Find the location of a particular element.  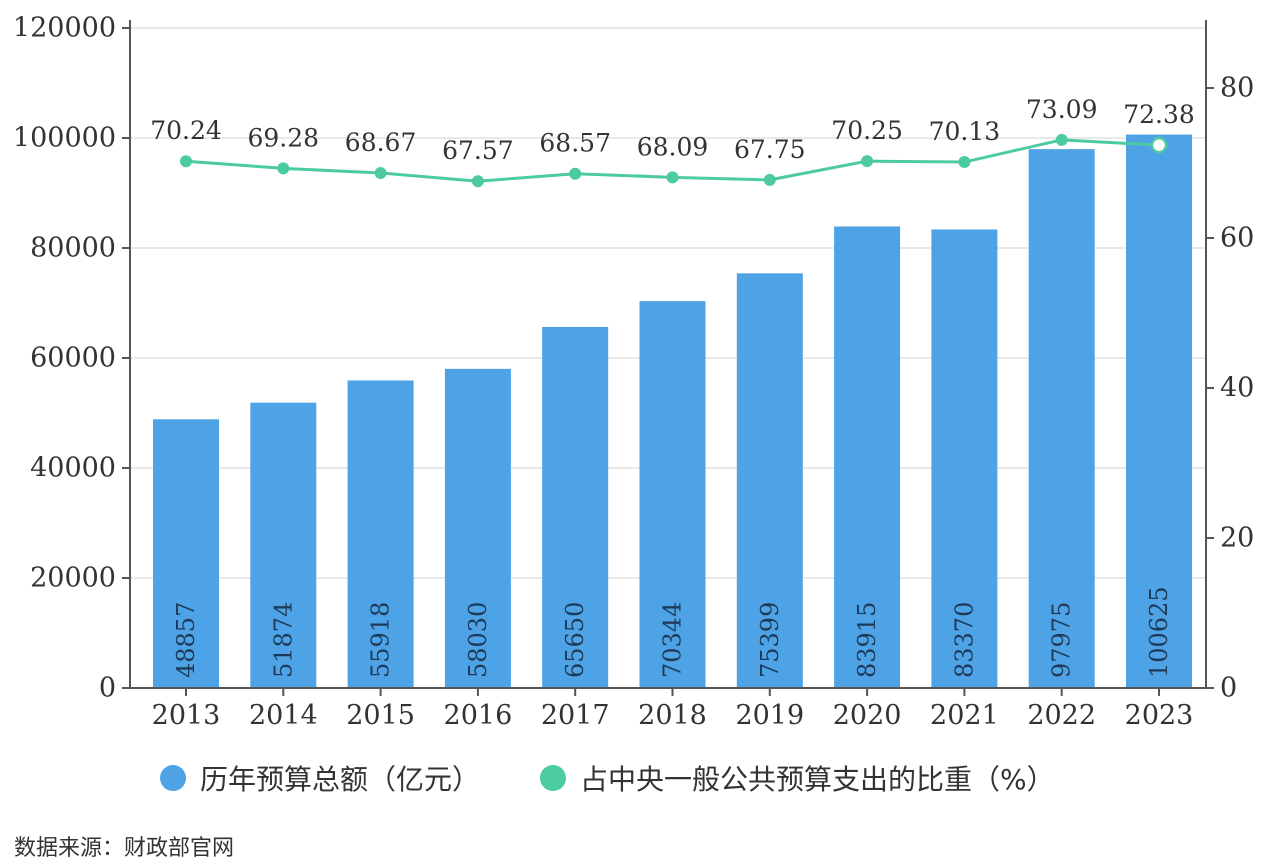

right-tick-label: 0 is located at coordinates (1228, 688).